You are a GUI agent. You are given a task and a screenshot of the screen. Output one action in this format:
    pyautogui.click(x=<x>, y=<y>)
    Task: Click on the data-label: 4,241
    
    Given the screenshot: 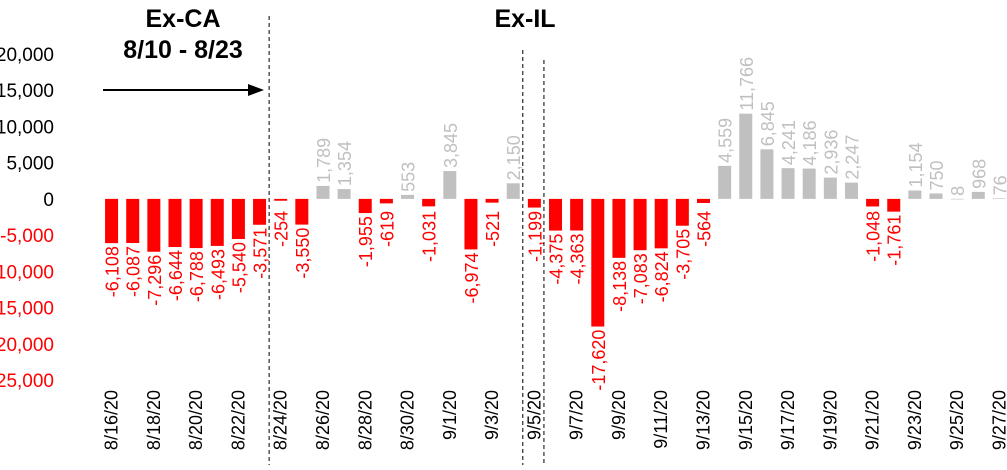 What is the action you would take?
    pyautogui.click(x=789, y=142)
    